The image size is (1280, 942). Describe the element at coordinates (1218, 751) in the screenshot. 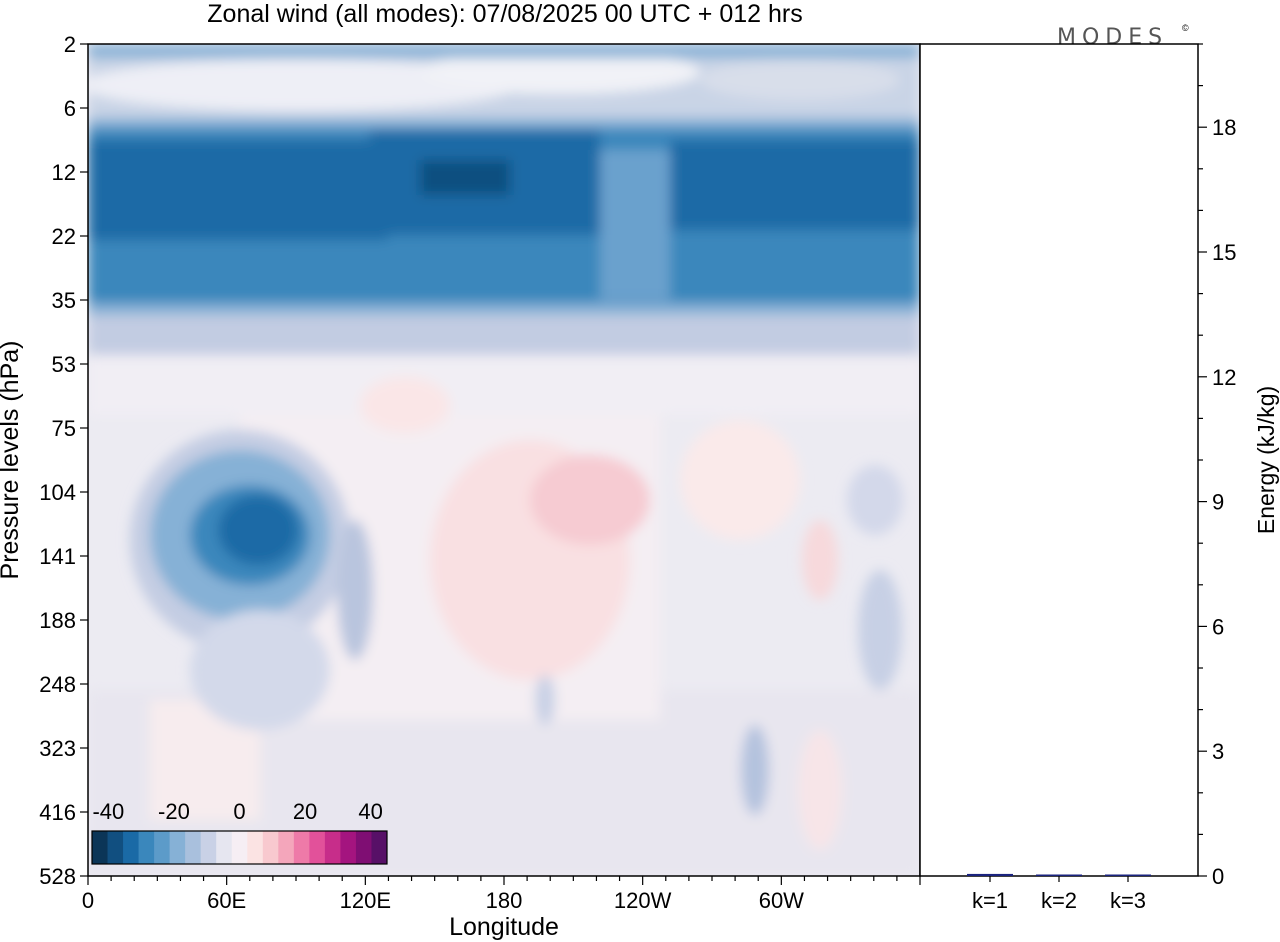

I see `energy-tick-label: 3` at that location.